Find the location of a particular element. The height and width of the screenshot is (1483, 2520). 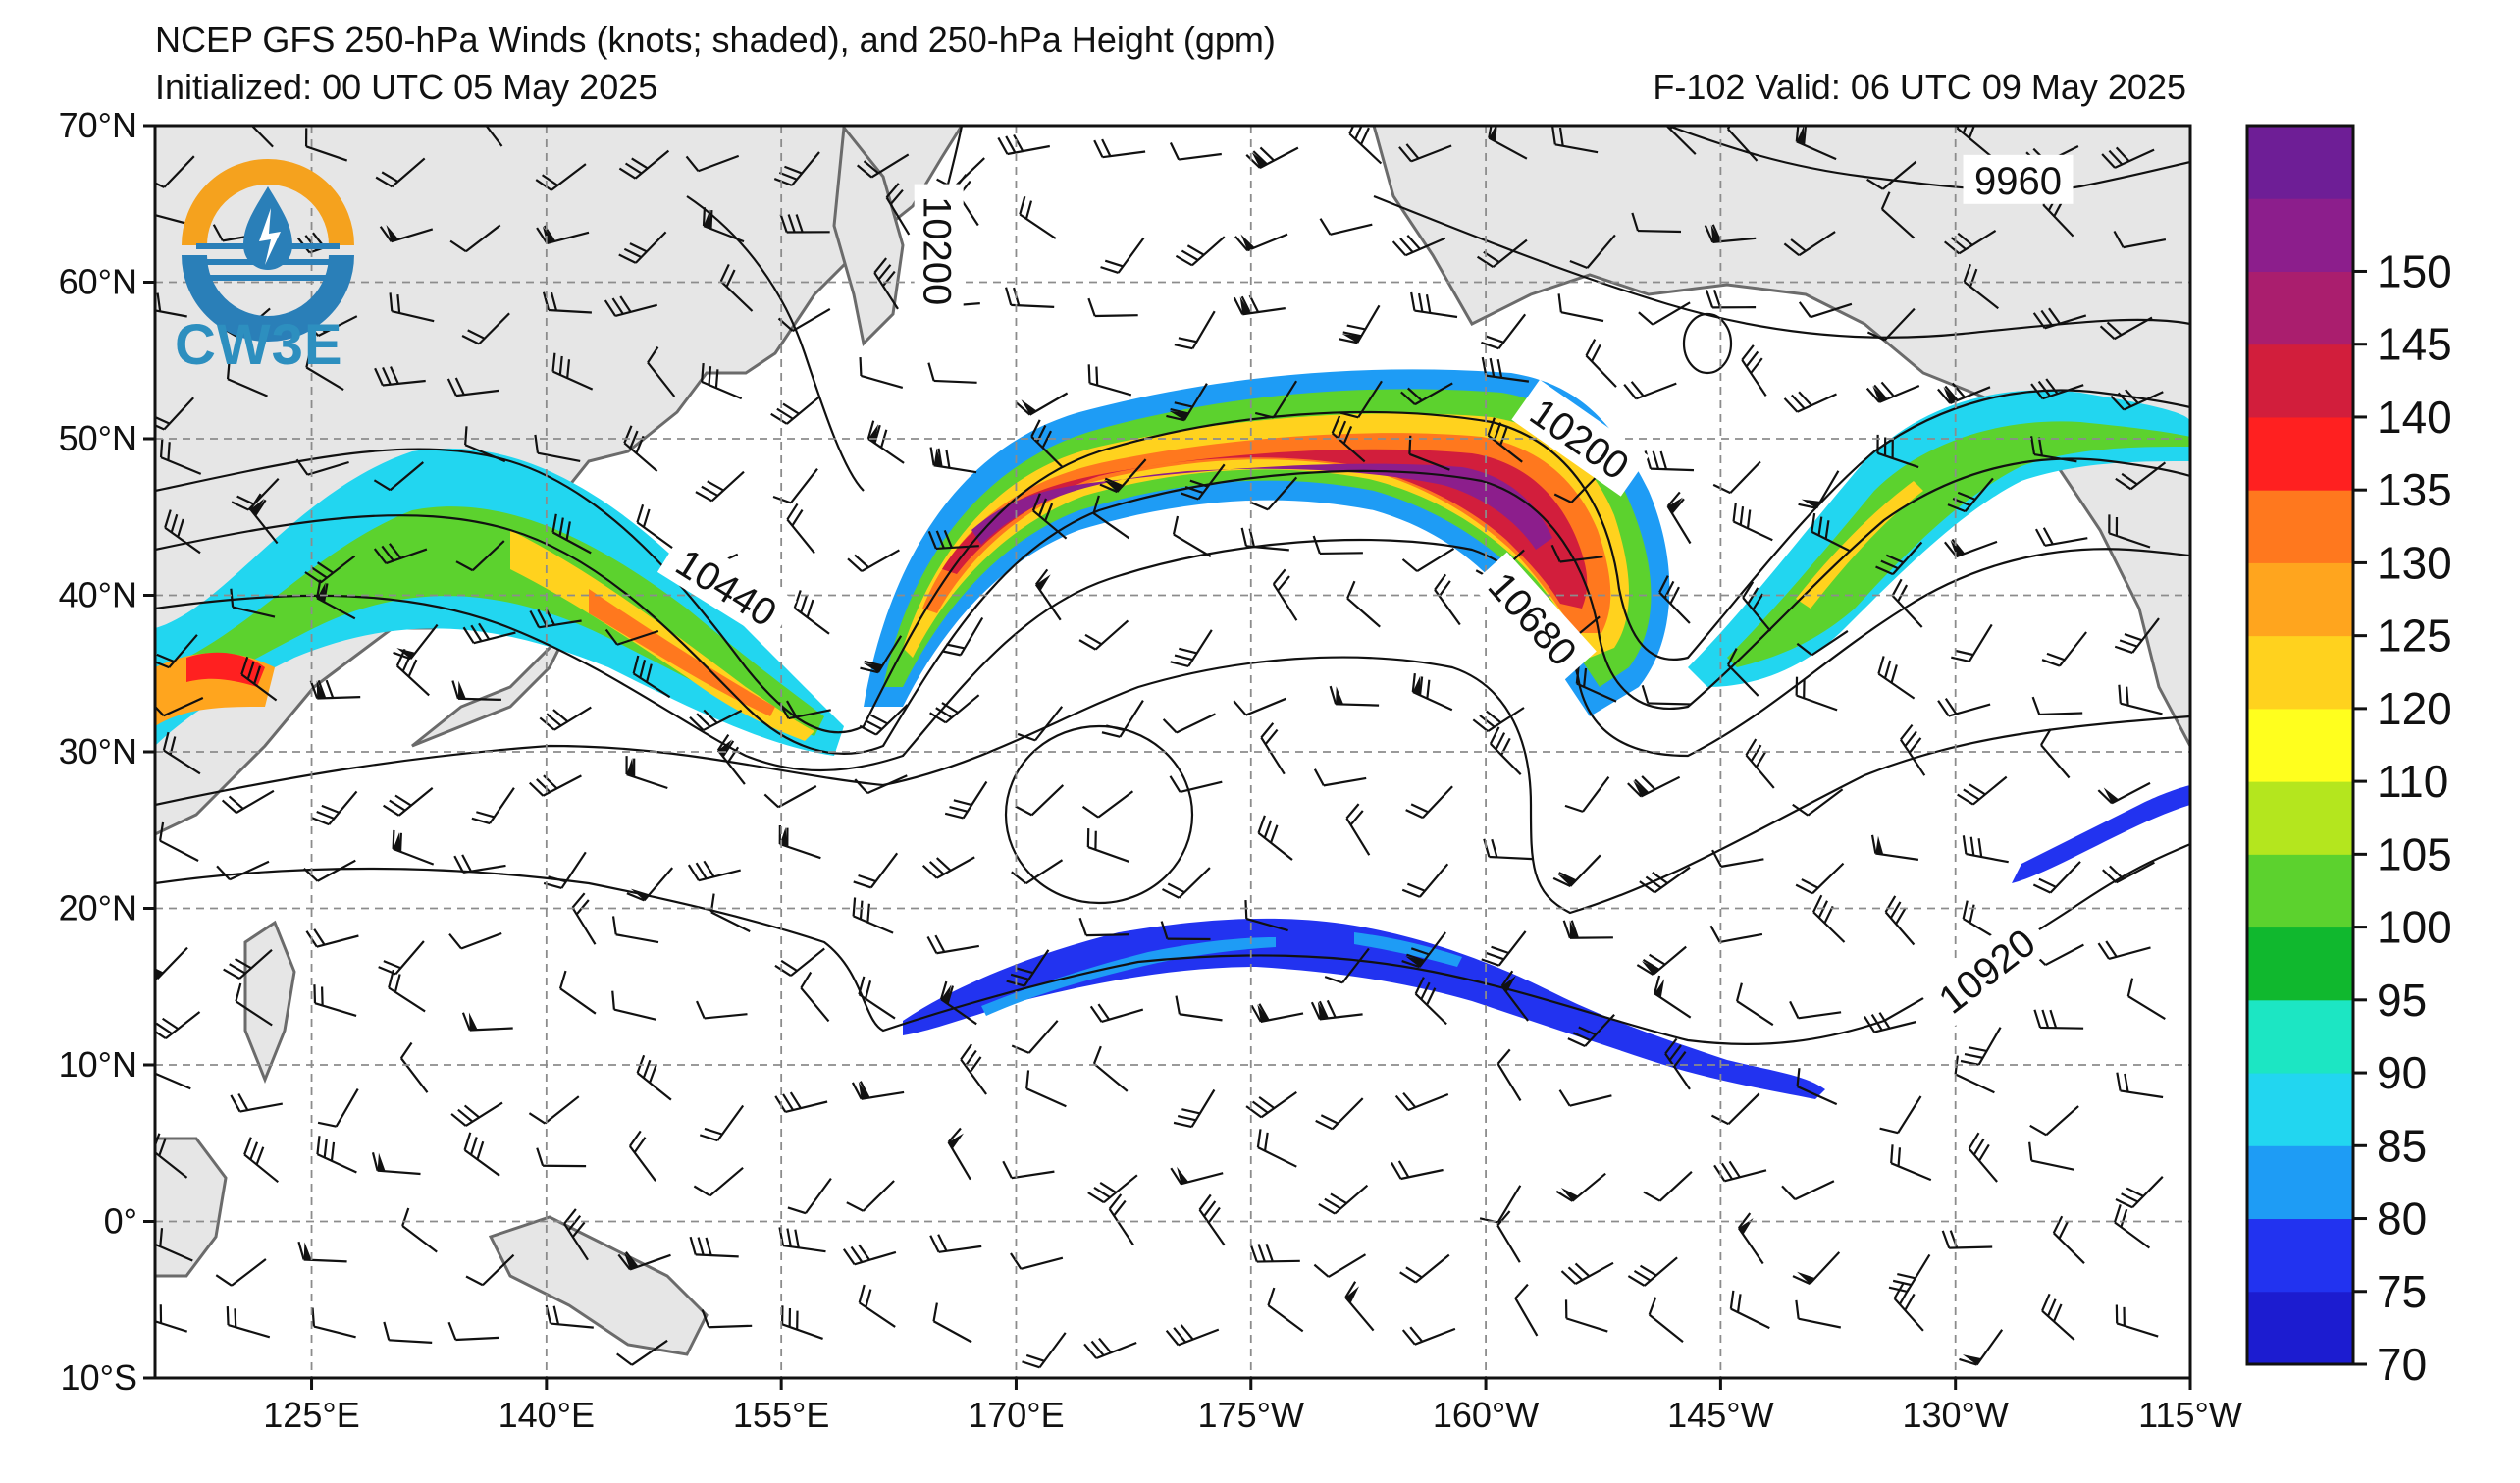

colorbar-label: 140 is located at coordinates (2414, 417).